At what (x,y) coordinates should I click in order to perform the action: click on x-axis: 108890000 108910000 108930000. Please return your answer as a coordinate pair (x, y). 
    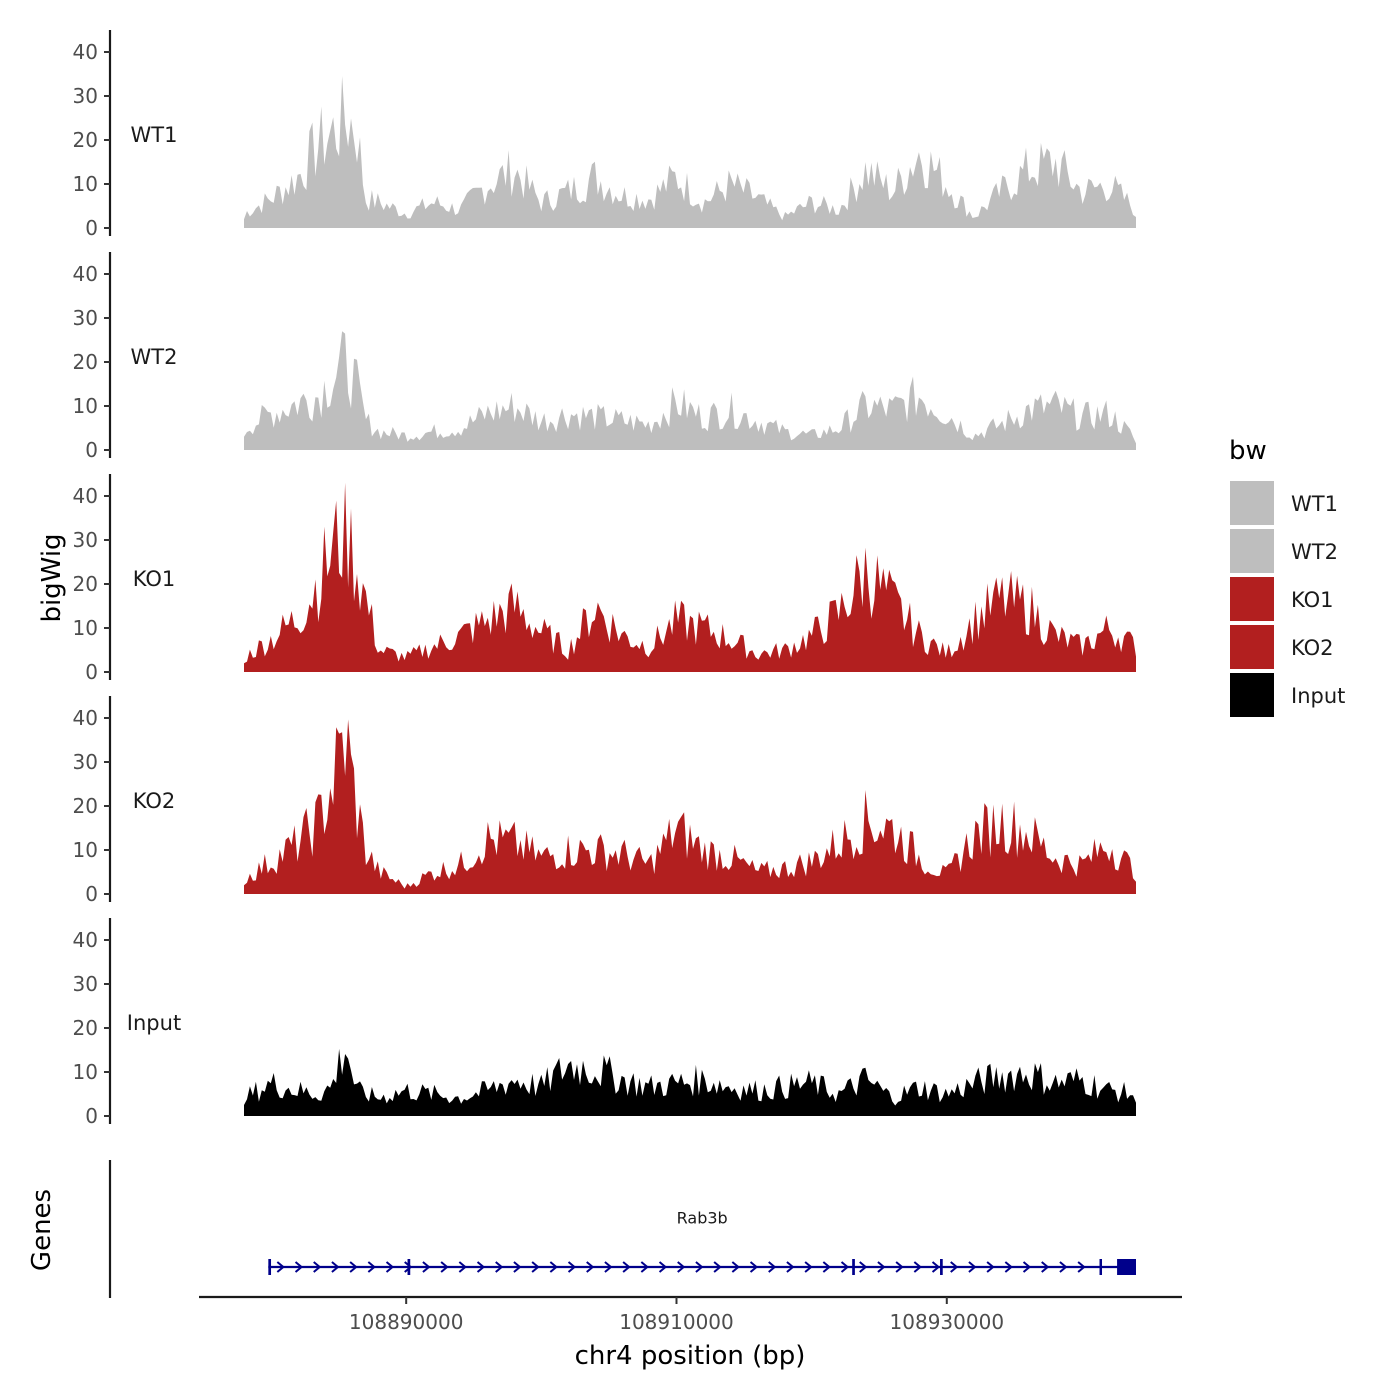
    Looking at the image, I should click on (690, 1314).